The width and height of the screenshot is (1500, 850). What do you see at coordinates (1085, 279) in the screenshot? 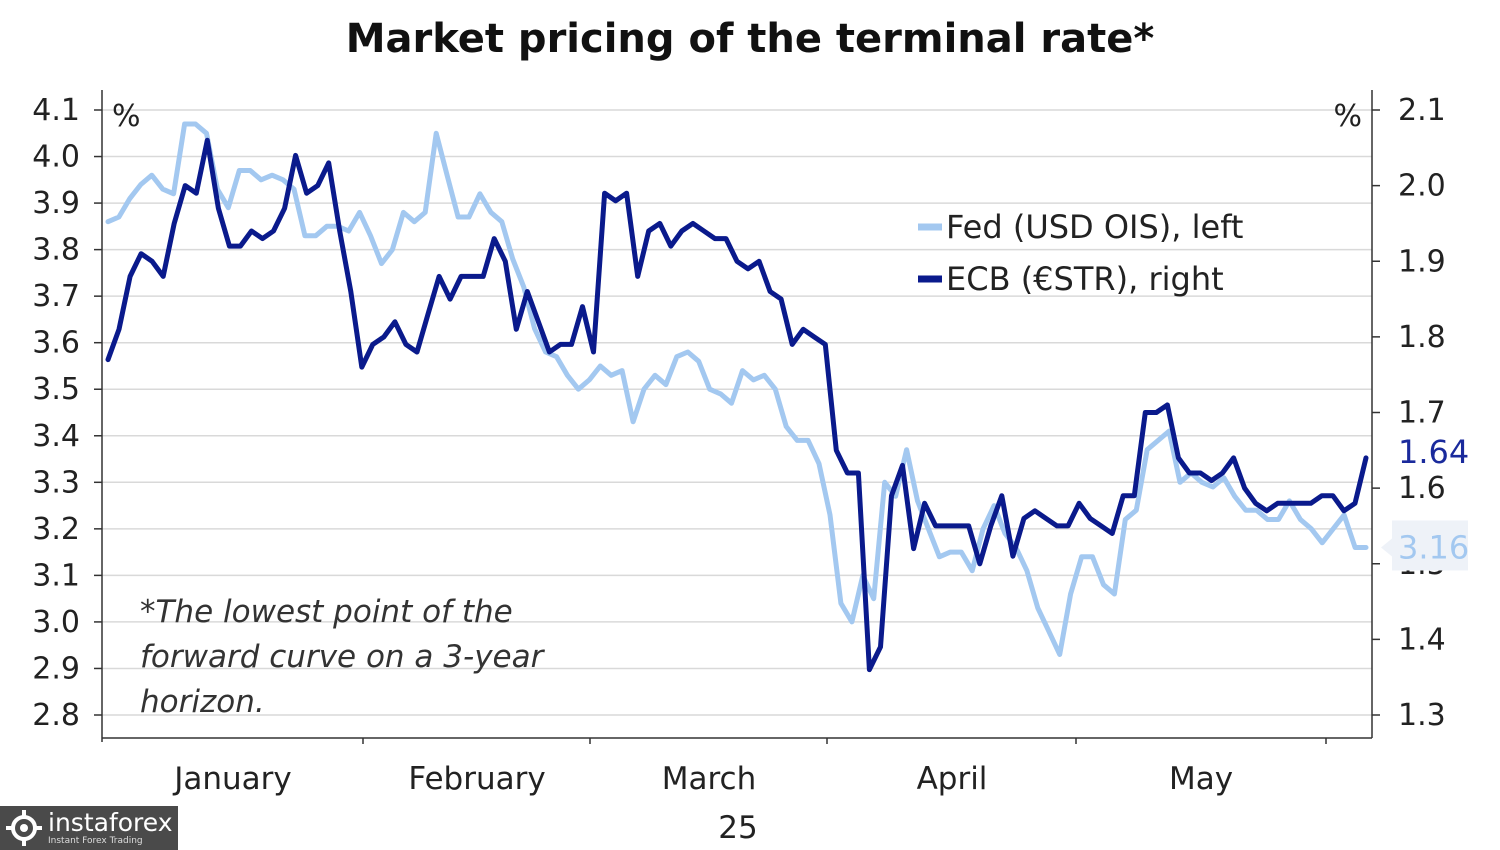
I see `legend-label-ecb: ECB (€STR), right` at bounding box center [1085, 279].